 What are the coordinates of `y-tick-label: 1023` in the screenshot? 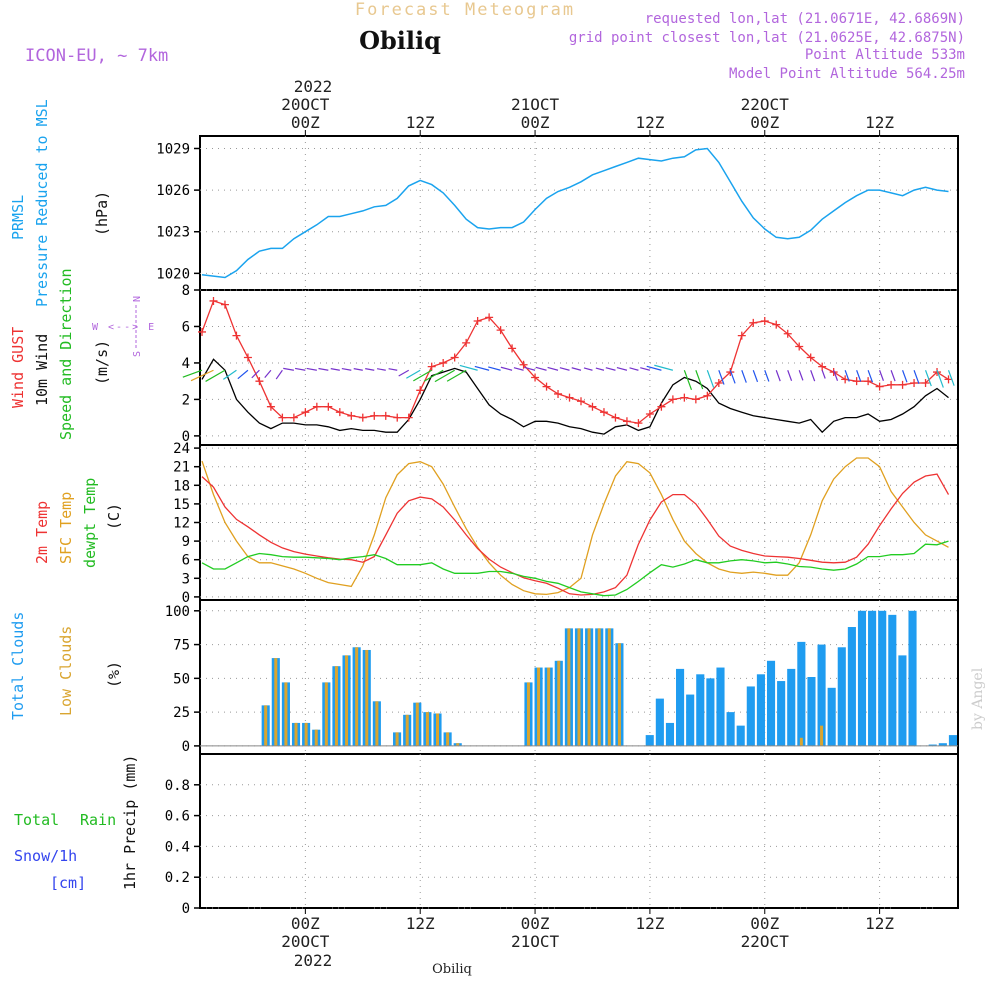 It's located at (173, 233).